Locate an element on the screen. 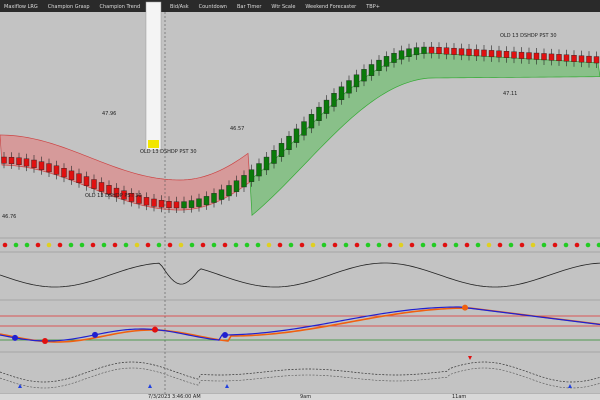  toolbar-item: Countdown is located at coordinates (213, 7).